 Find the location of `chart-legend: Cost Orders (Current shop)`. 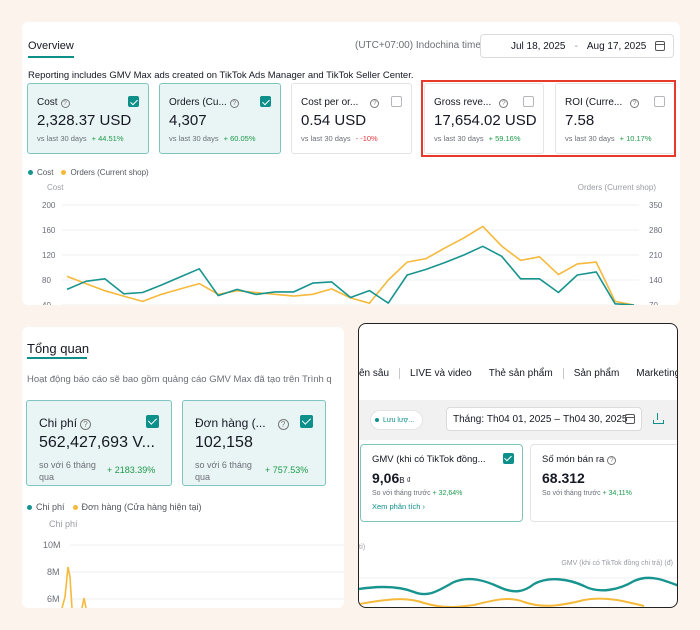

chart-legend: Cost Orders (Current shop) is located at coordinates (92, 172).